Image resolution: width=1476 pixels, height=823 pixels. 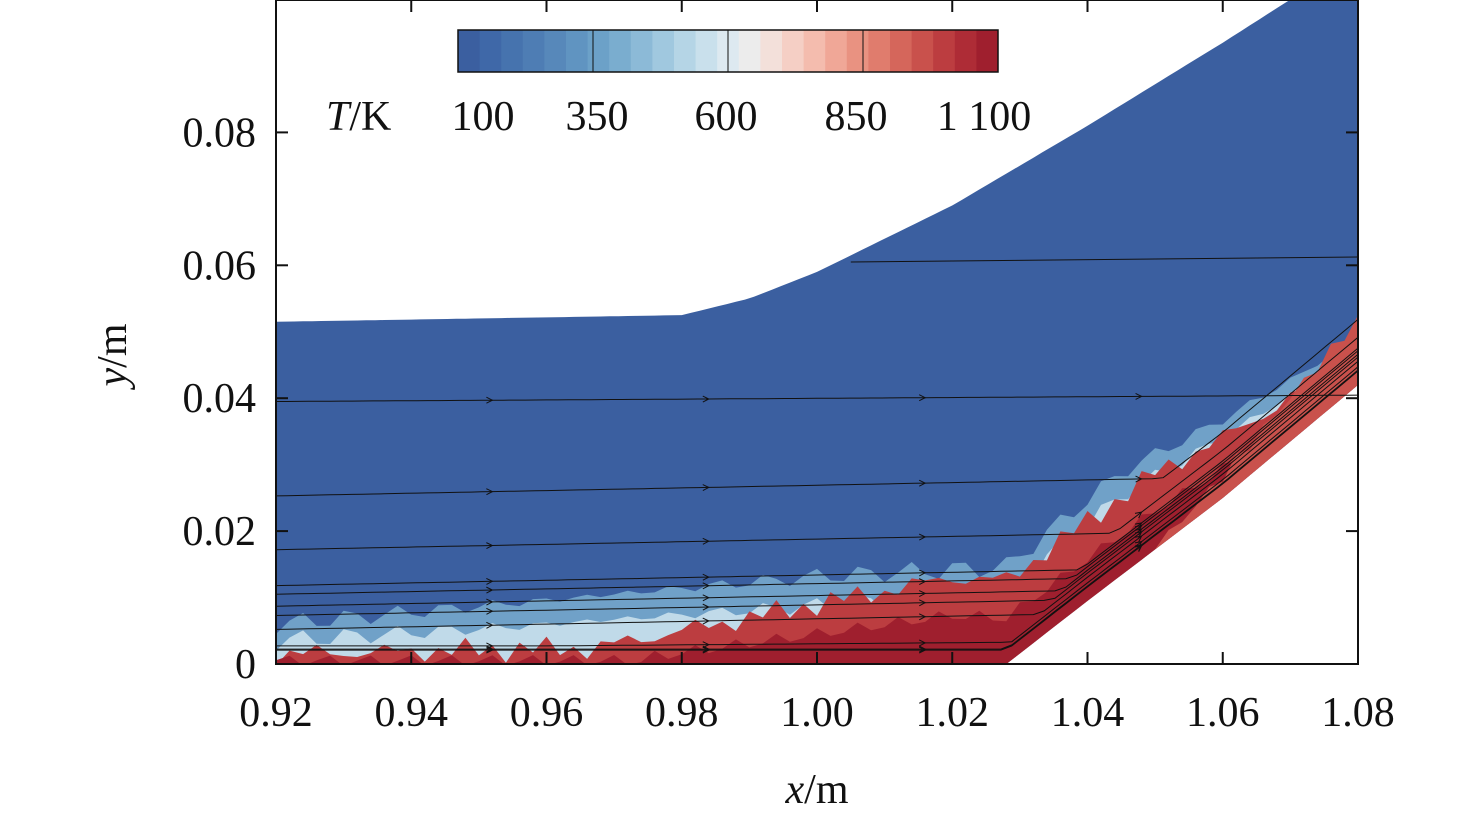 I want to click on y-tick-label: 0.06, so click(x=220, y=266).